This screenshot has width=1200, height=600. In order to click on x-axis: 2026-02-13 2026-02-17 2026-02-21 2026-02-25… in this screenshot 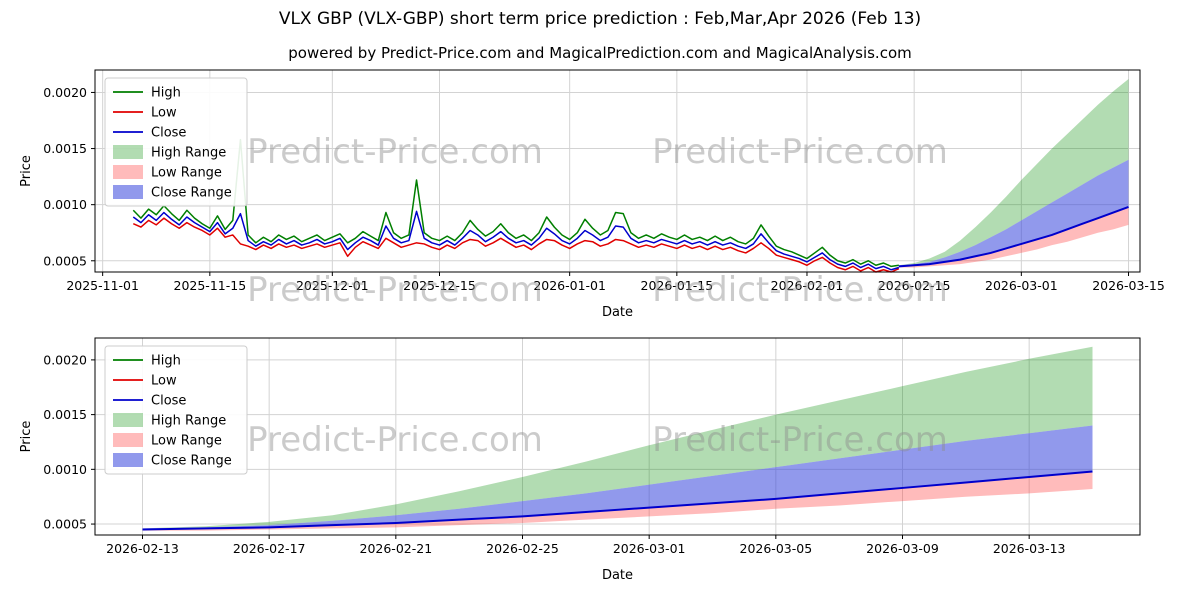, I will do `click(585, 545)`.